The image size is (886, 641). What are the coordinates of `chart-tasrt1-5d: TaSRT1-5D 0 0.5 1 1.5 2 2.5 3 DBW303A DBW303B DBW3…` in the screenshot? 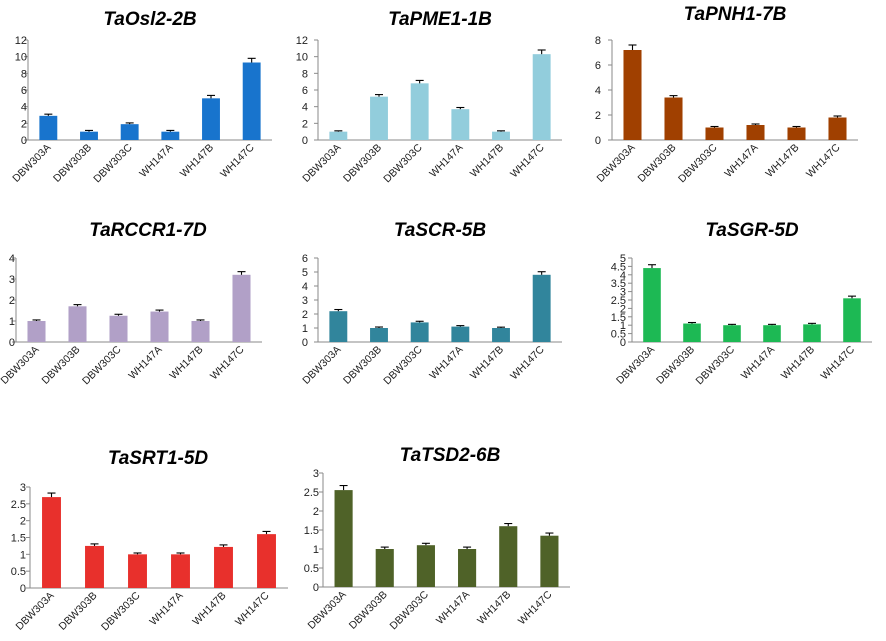 It's located at (149, 540).